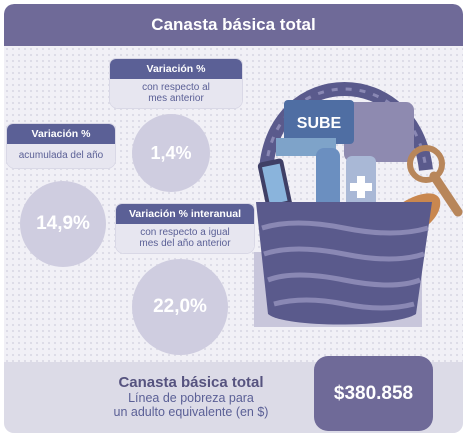  I want to click on water-bottle, so click(328, 183).